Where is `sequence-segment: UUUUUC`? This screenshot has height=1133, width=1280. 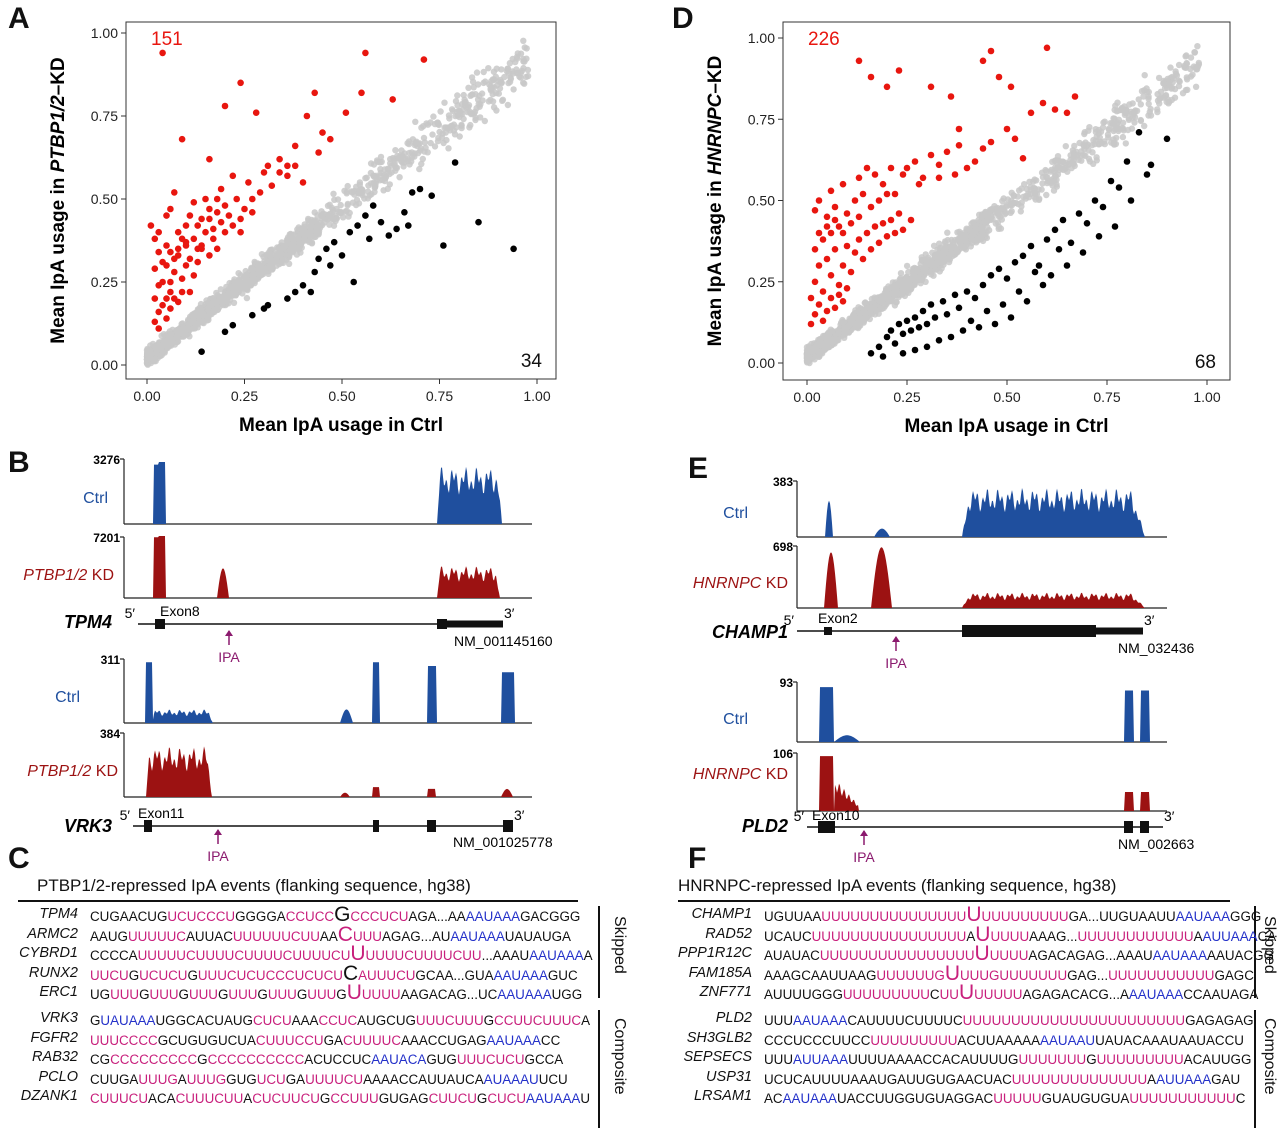
sequence-segment: UUUUUC is located at coordinates (156, 936).